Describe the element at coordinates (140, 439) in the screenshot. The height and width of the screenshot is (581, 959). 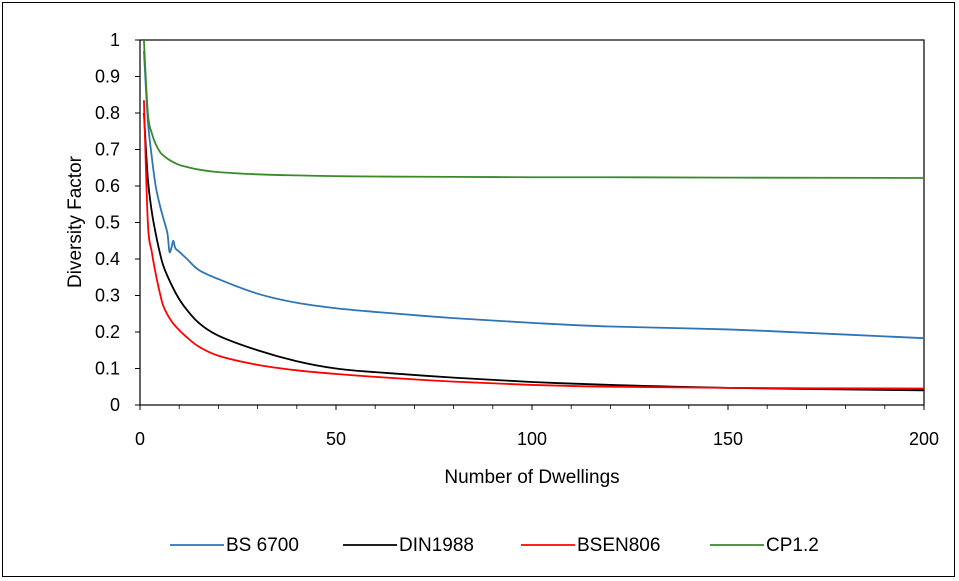
I see `x-tick-label: 0` at that location.